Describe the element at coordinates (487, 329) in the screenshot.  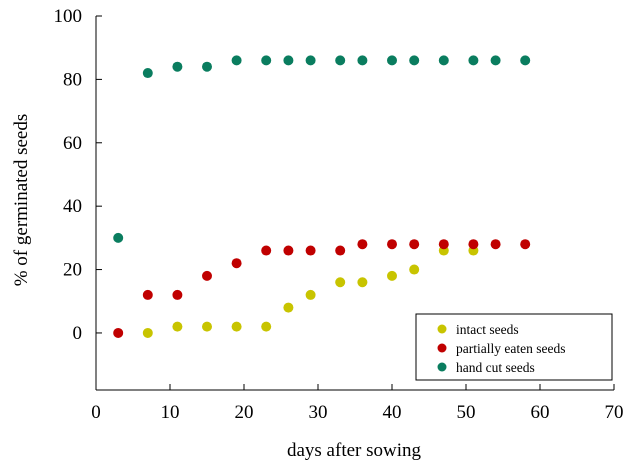
I see `legend-label: intact seeds` at that location.